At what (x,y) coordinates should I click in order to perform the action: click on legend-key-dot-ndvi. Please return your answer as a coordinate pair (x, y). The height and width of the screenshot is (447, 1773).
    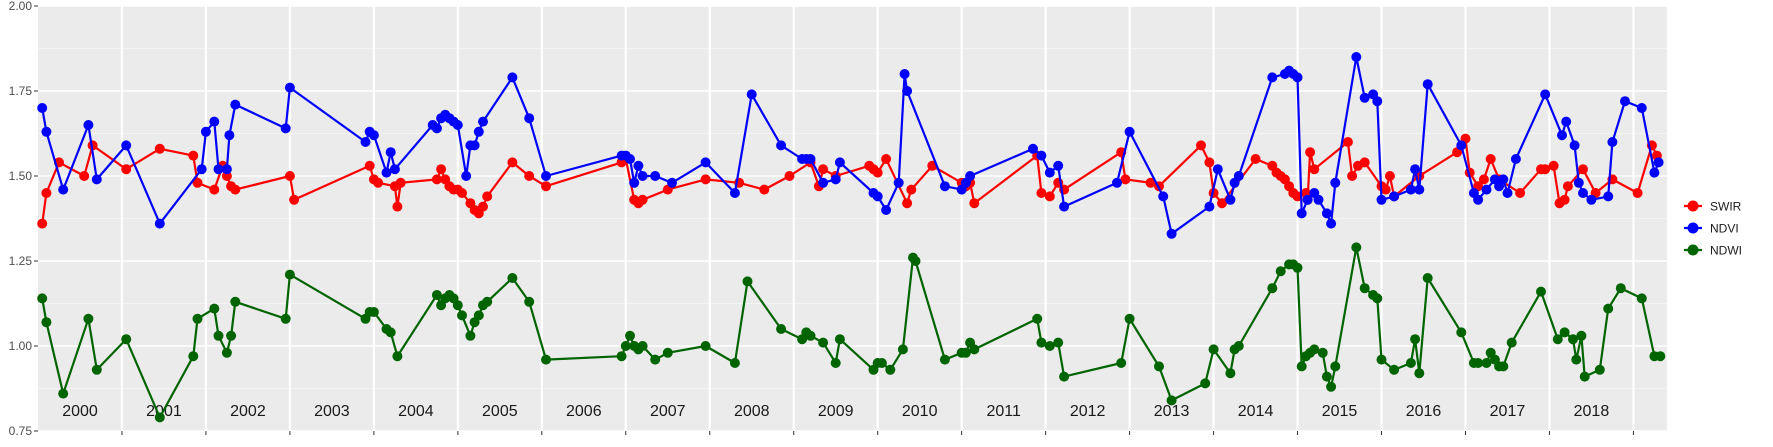
    Looking at the image, I should click on (1693, 228).